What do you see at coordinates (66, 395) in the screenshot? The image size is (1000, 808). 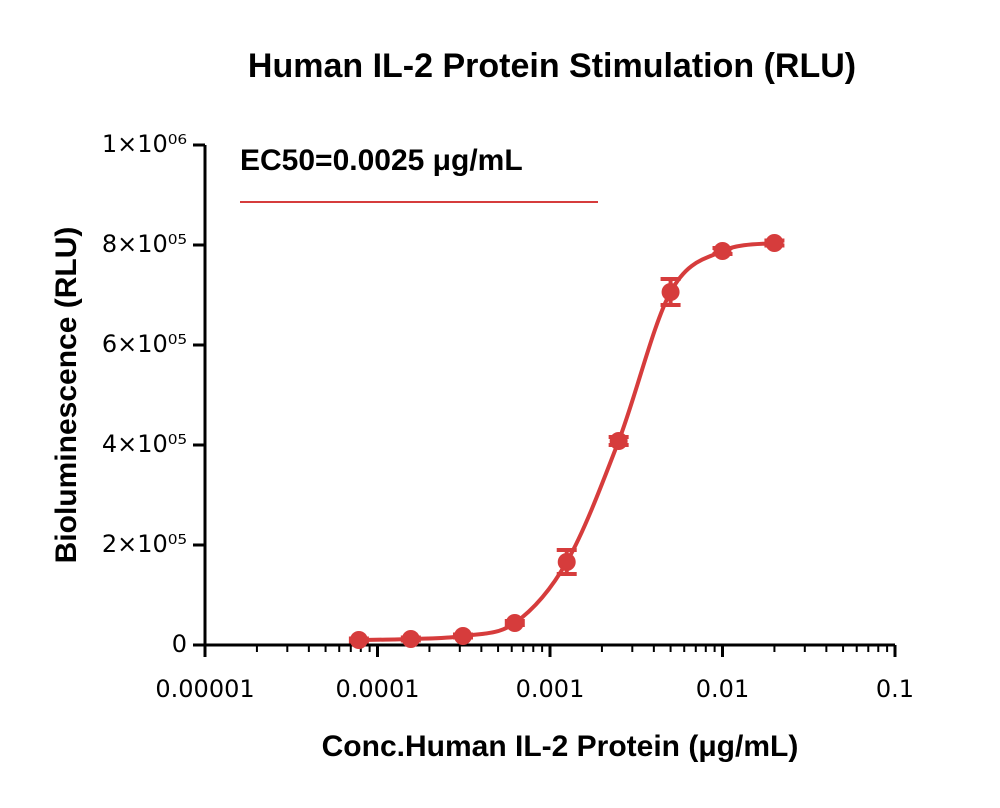 I see `y-axis-label: Bioluminescence (RLU)` at bounding box center [66, 395].